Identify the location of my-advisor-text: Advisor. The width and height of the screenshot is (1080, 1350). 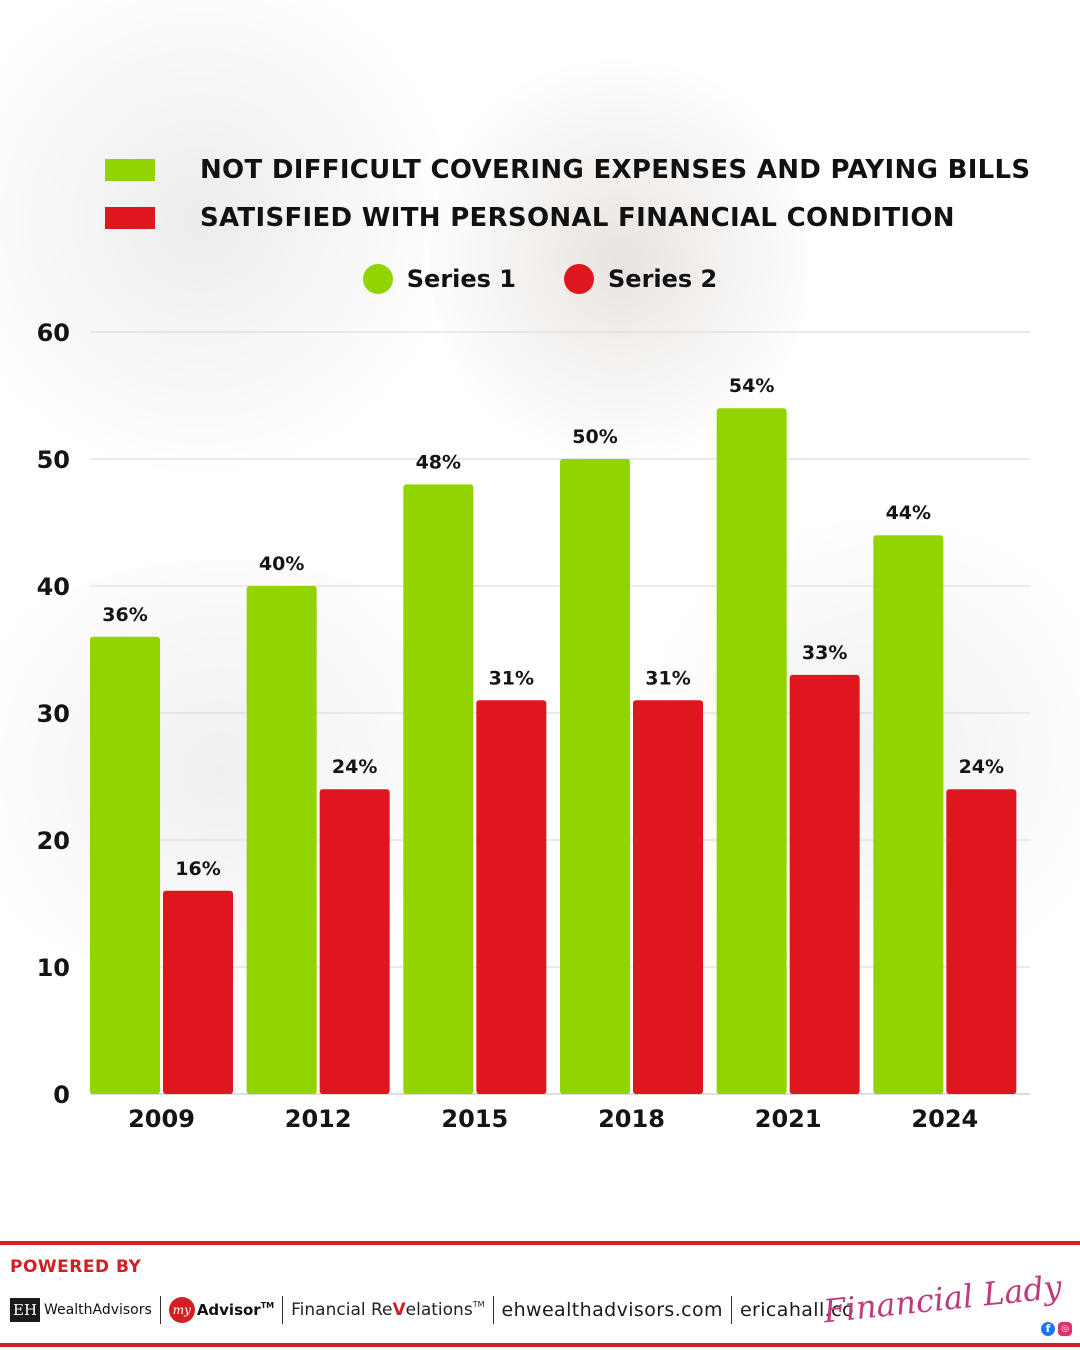
(228, 1310).